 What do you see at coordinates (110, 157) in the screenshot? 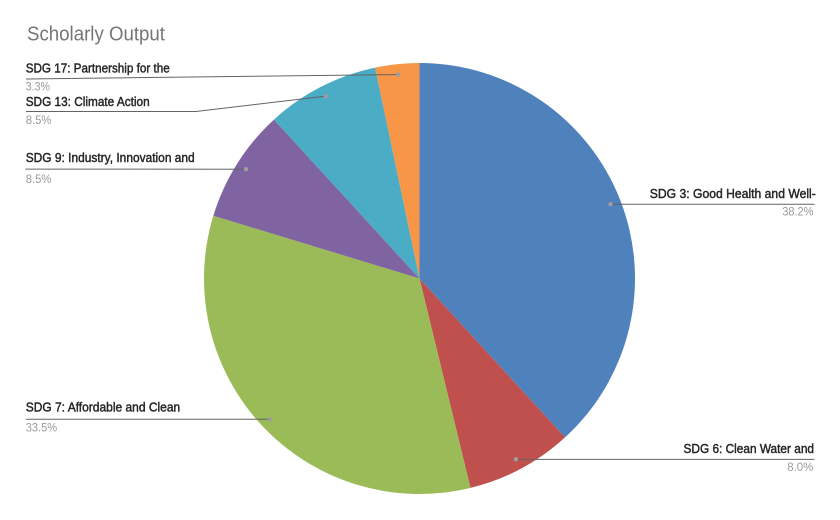
I see `svg-text:SDG 9: Industry, Innovation an: SDG 9: Industry, Innovation and` at bounding box center [110, 157].